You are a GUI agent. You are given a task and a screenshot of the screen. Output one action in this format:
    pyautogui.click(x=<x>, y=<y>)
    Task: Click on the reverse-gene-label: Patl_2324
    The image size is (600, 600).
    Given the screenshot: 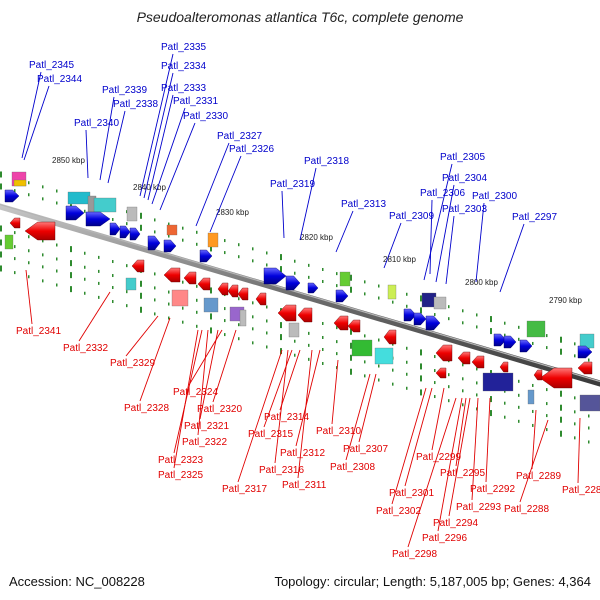 What is the action you would take?
    pyautogui.click(x=195, y=392)
    